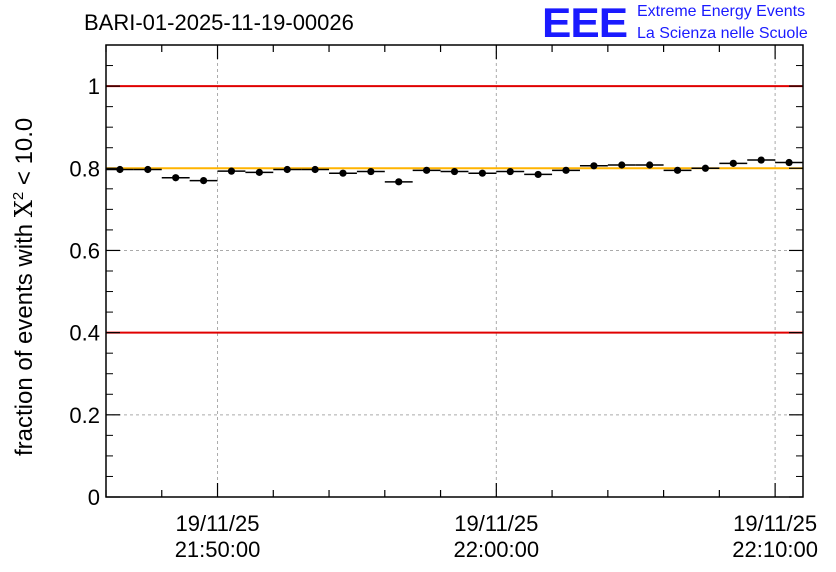 Image resolution: width=836 pixels, height=572 pixels. What do you see at coordinates (84, 333) in the screenshot?
I see `y-tick-label: 0.4` at bounding box center [84, 333].